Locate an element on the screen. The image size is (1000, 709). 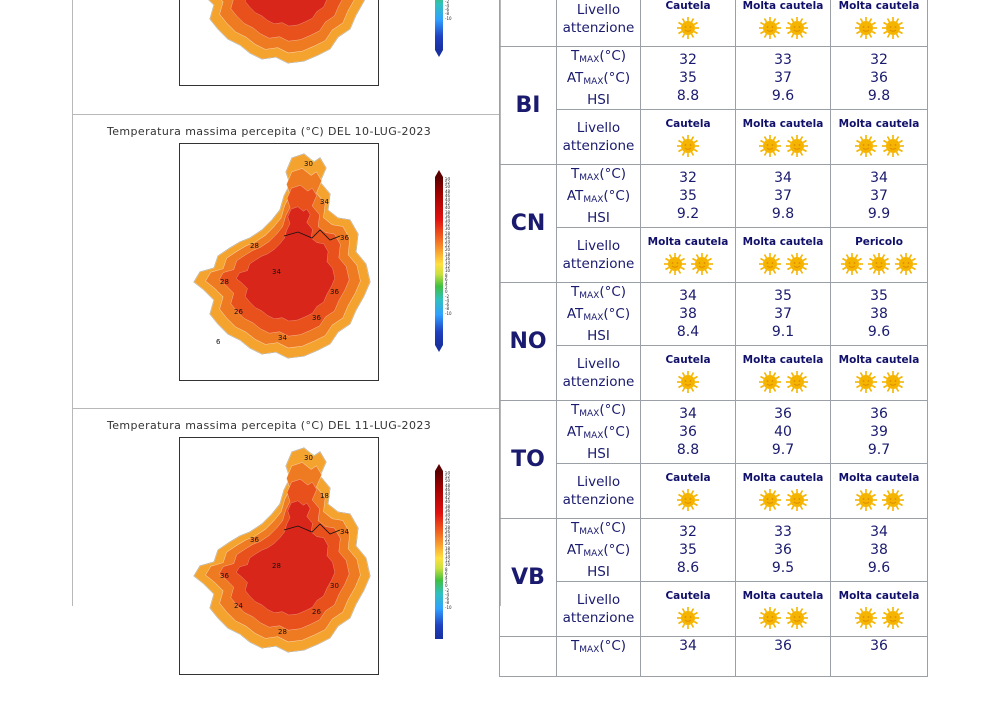
map-graphic: 30 34 36 28 34 28 36 26 36 34 6 is located at coordinates (282, 256).